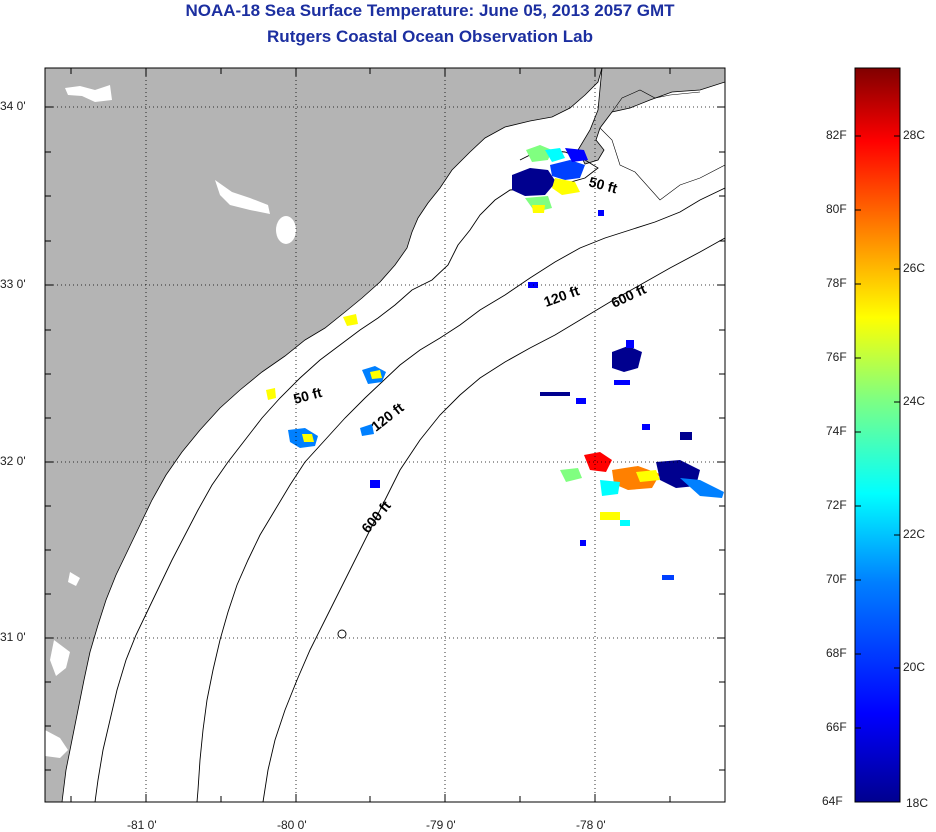 Image resolution: width=936 pixels, height=832 pixels. Describe the element at coordinates (430, 36) in the screenshot. I see `map-subtitle: Rutgers Coastal Ocean Observation Lab` at that location.